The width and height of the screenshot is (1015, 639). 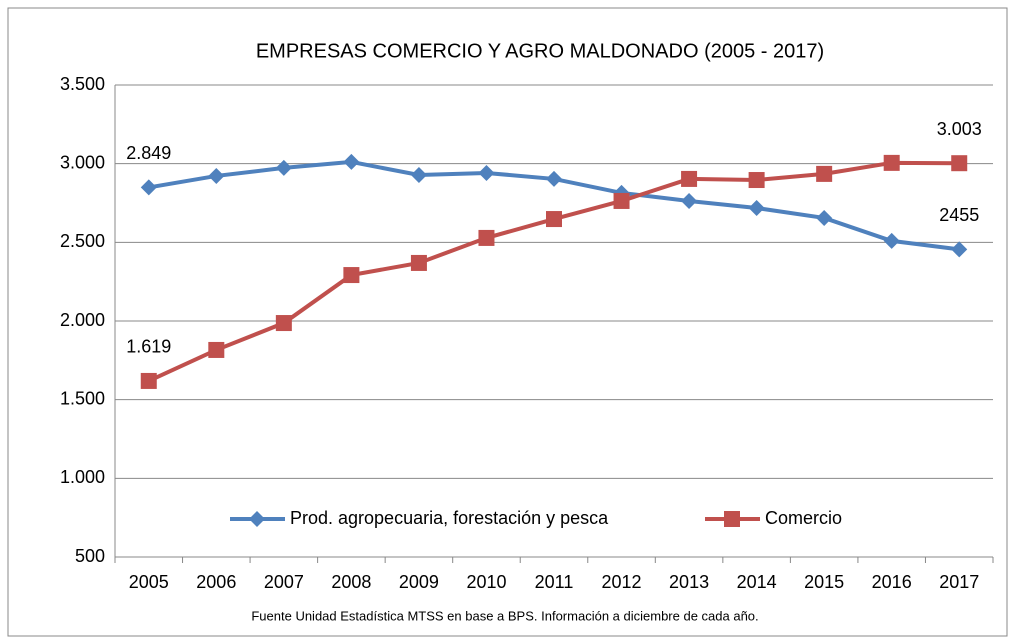 I want to click on x-tick-label: 2012, so click(x=622, y=582).